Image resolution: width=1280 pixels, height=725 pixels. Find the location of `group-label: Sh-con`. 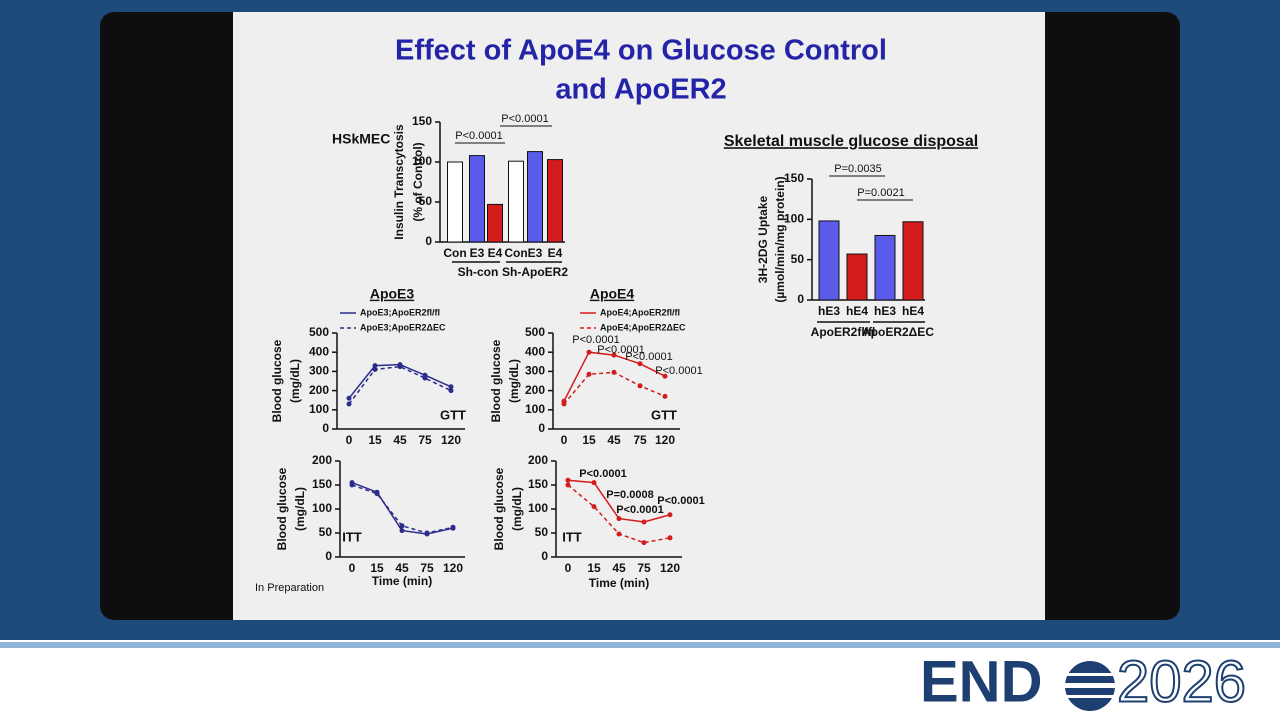

group-label: Sh-con is located at coordinates (478, 272).